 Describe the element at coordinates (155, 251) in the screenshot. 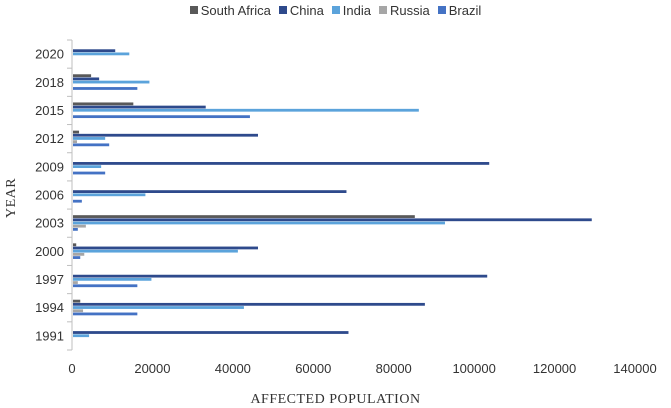

I see `bar-india-2000` at that location.